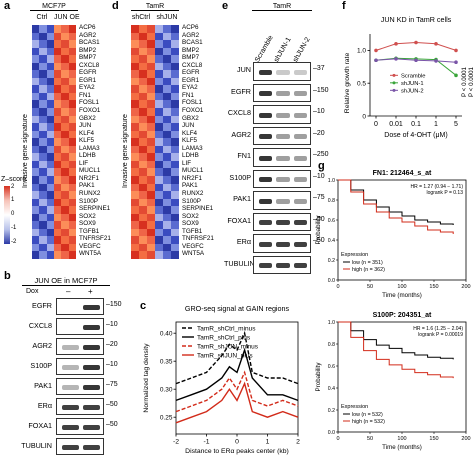 Image resolution: width=474 pixels, height=460 pixels. Describe the element at coordinates (237, 442) in the screenshot. I see `x-tick-label: 0` at that location.